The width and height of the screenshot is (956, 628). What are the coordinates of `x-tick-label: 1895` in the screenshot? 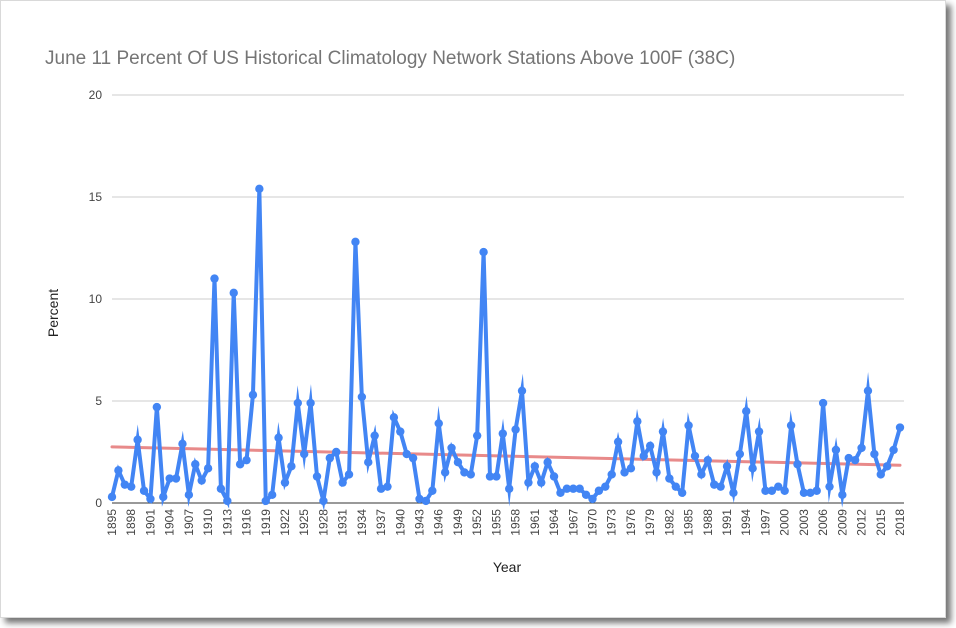 It's located at (112, 522).